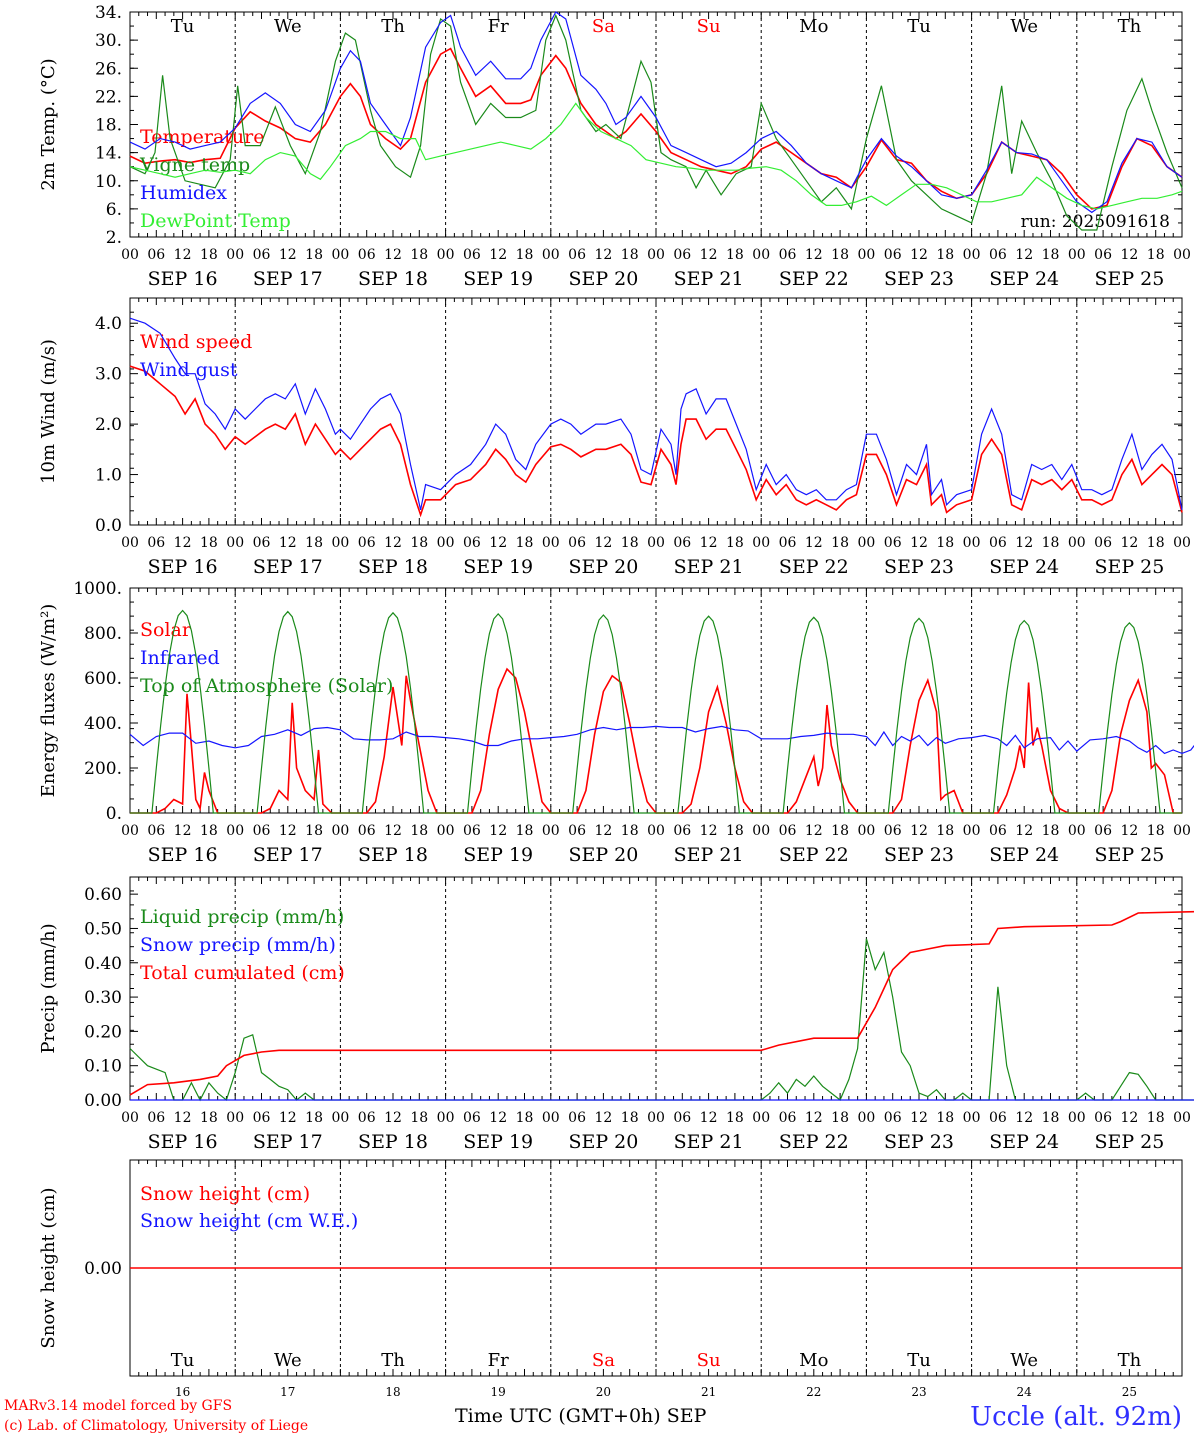  Describe the element at coordinates (196, 342) in the screenshot. I see `legend-wind-speed: Wind speed` at that location.